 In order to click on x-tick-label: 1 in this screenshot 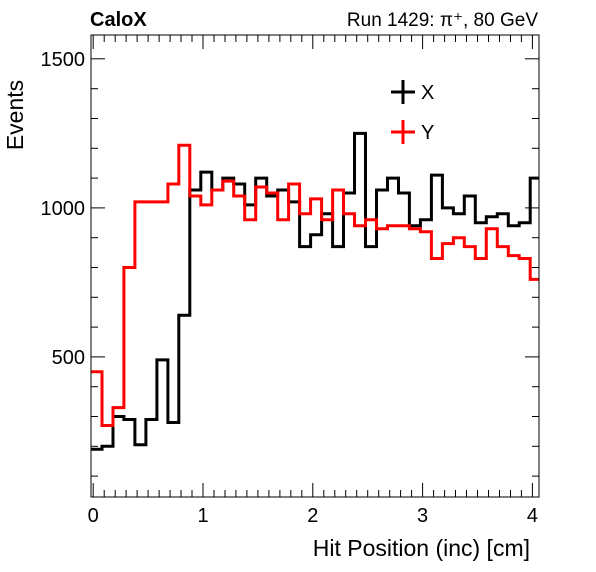, I will do `click(202, 516)`.